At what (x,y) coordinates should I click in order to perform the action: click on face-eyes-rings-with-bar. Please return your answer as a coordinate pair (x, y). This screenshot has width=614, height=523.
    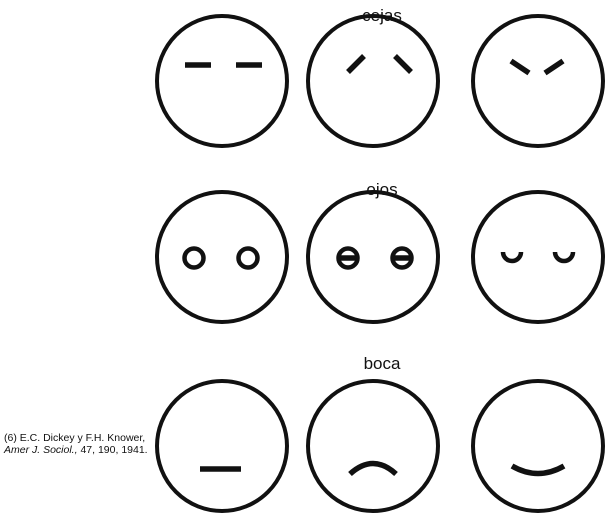
    Looking at the image, I should click on (373, 257).